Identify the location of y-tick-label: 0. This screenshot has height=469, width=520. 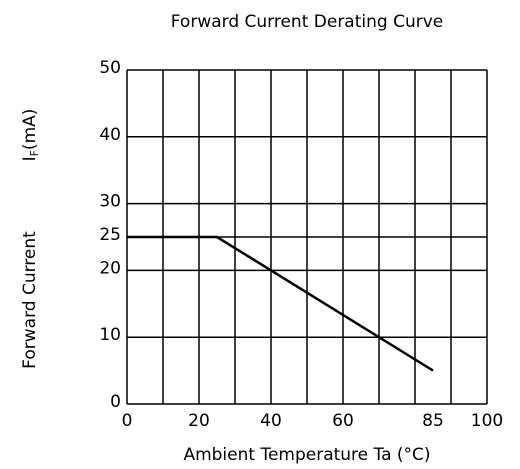
(115, 402).